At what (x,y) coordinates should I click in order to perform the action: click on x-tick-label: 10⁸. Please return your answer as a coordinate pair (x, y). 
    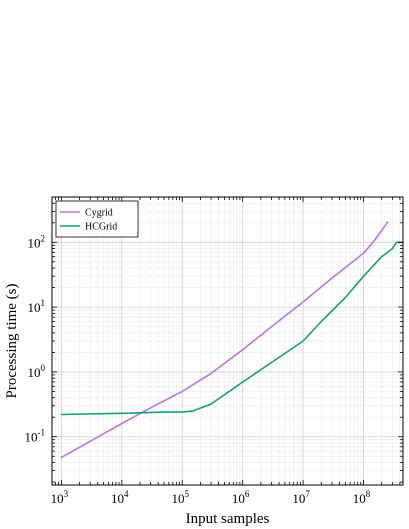
    Looking at the image, I should click on (362, 497).